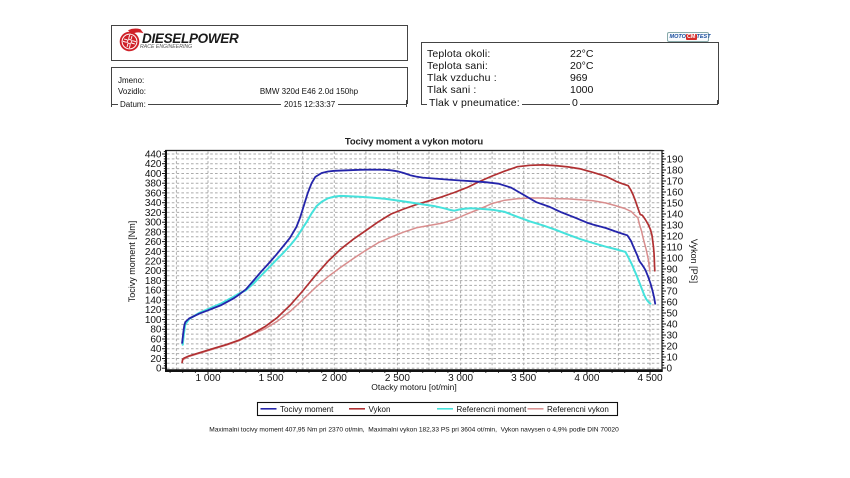 This screenshot has width=850, height=478. Describe the element at coordinates (334, 378) in the screenshot. I see `svg-text: 2 000` at that location.